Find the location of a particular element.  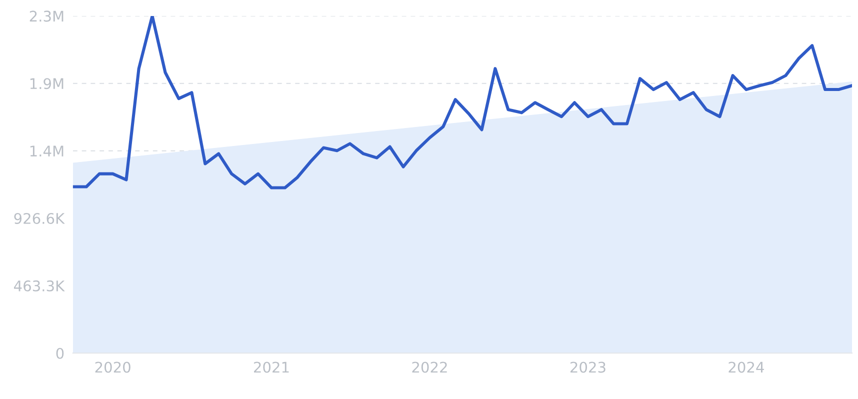

x-tick-label: 2024 is located at coordinates (746, 367).